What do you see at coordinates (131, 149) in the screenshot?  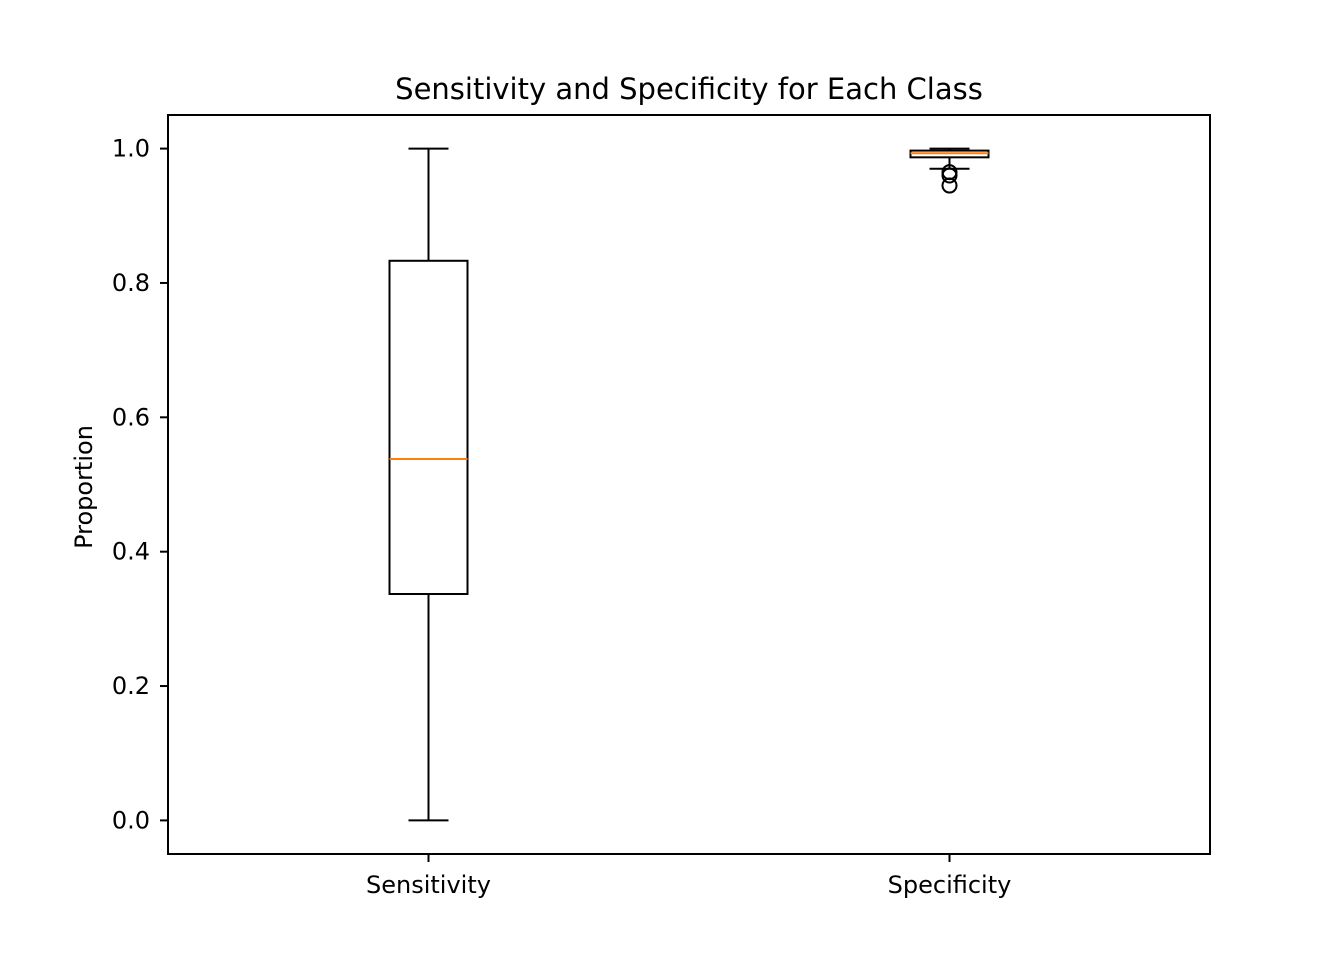 I see `y-tick-label: 1.0` at bounding box center [131, 149].